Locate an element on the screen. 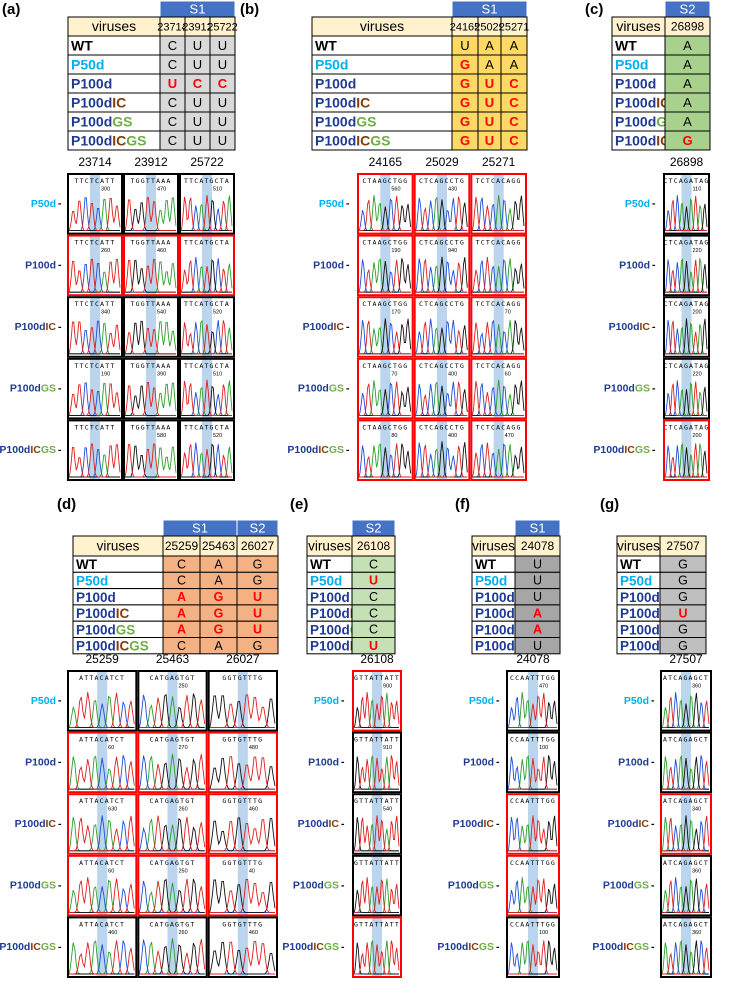 The image size is (739, 985). virus-name: P100dIC is located at coordinates (103, 613).